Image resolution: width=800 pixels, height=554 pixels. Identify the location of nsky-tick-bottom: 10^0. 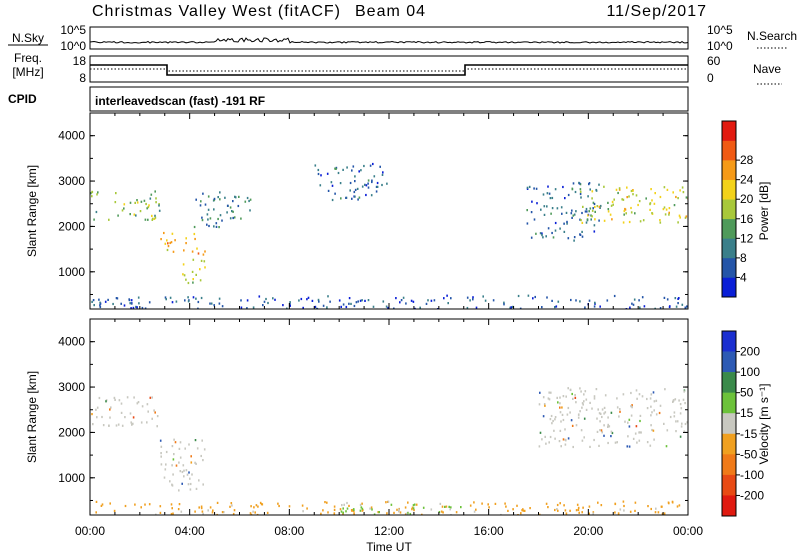
(73, 46).